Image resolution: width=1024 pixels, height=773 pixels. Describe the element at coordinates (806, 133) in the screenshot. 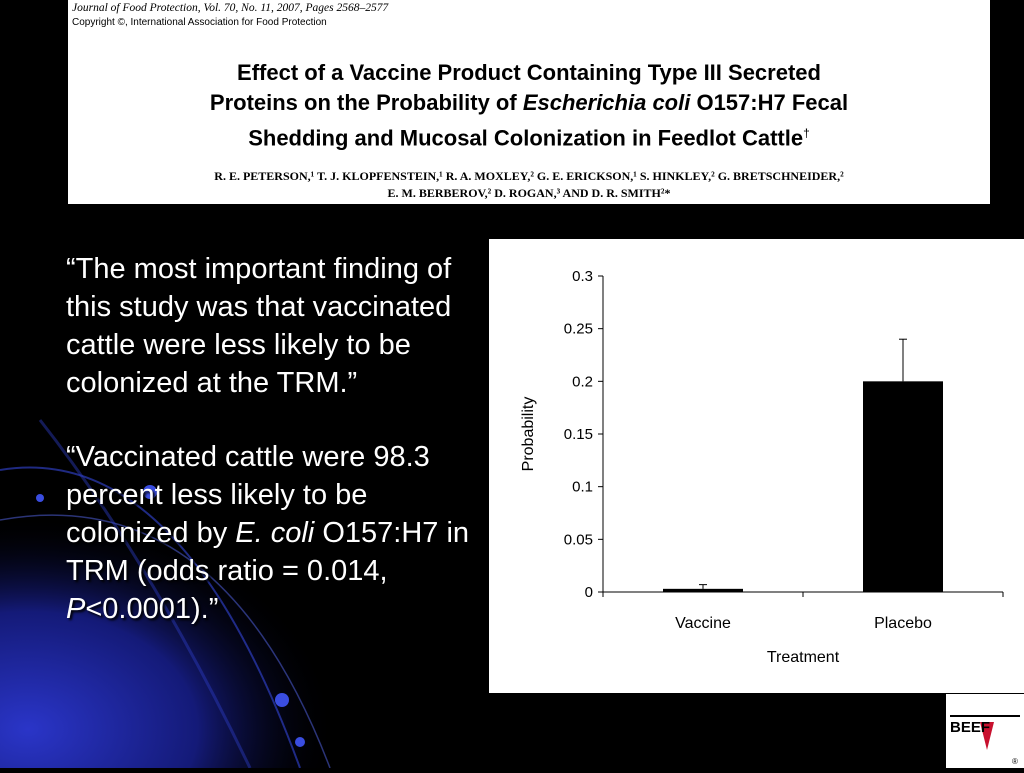

I see `title-dagger: †` at that location.